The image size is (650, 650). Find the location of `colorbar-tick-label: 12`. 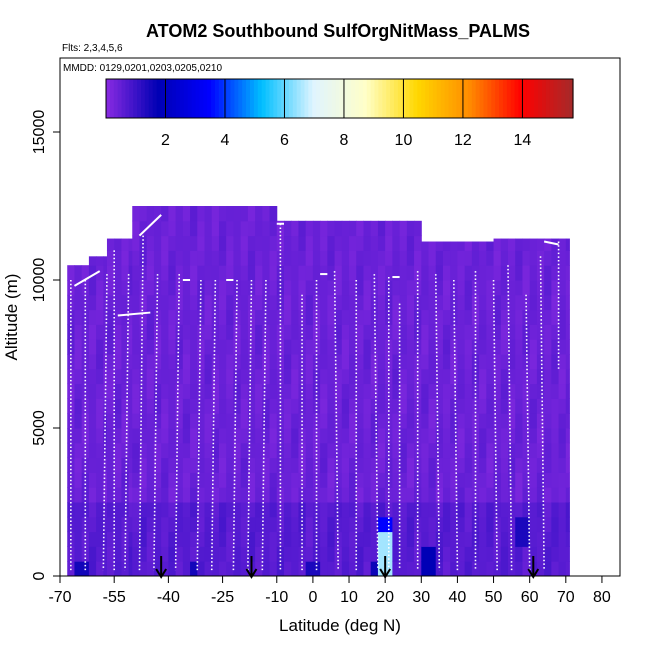

colorbar-tick-label: 12 is located at coordinates (463, 140).